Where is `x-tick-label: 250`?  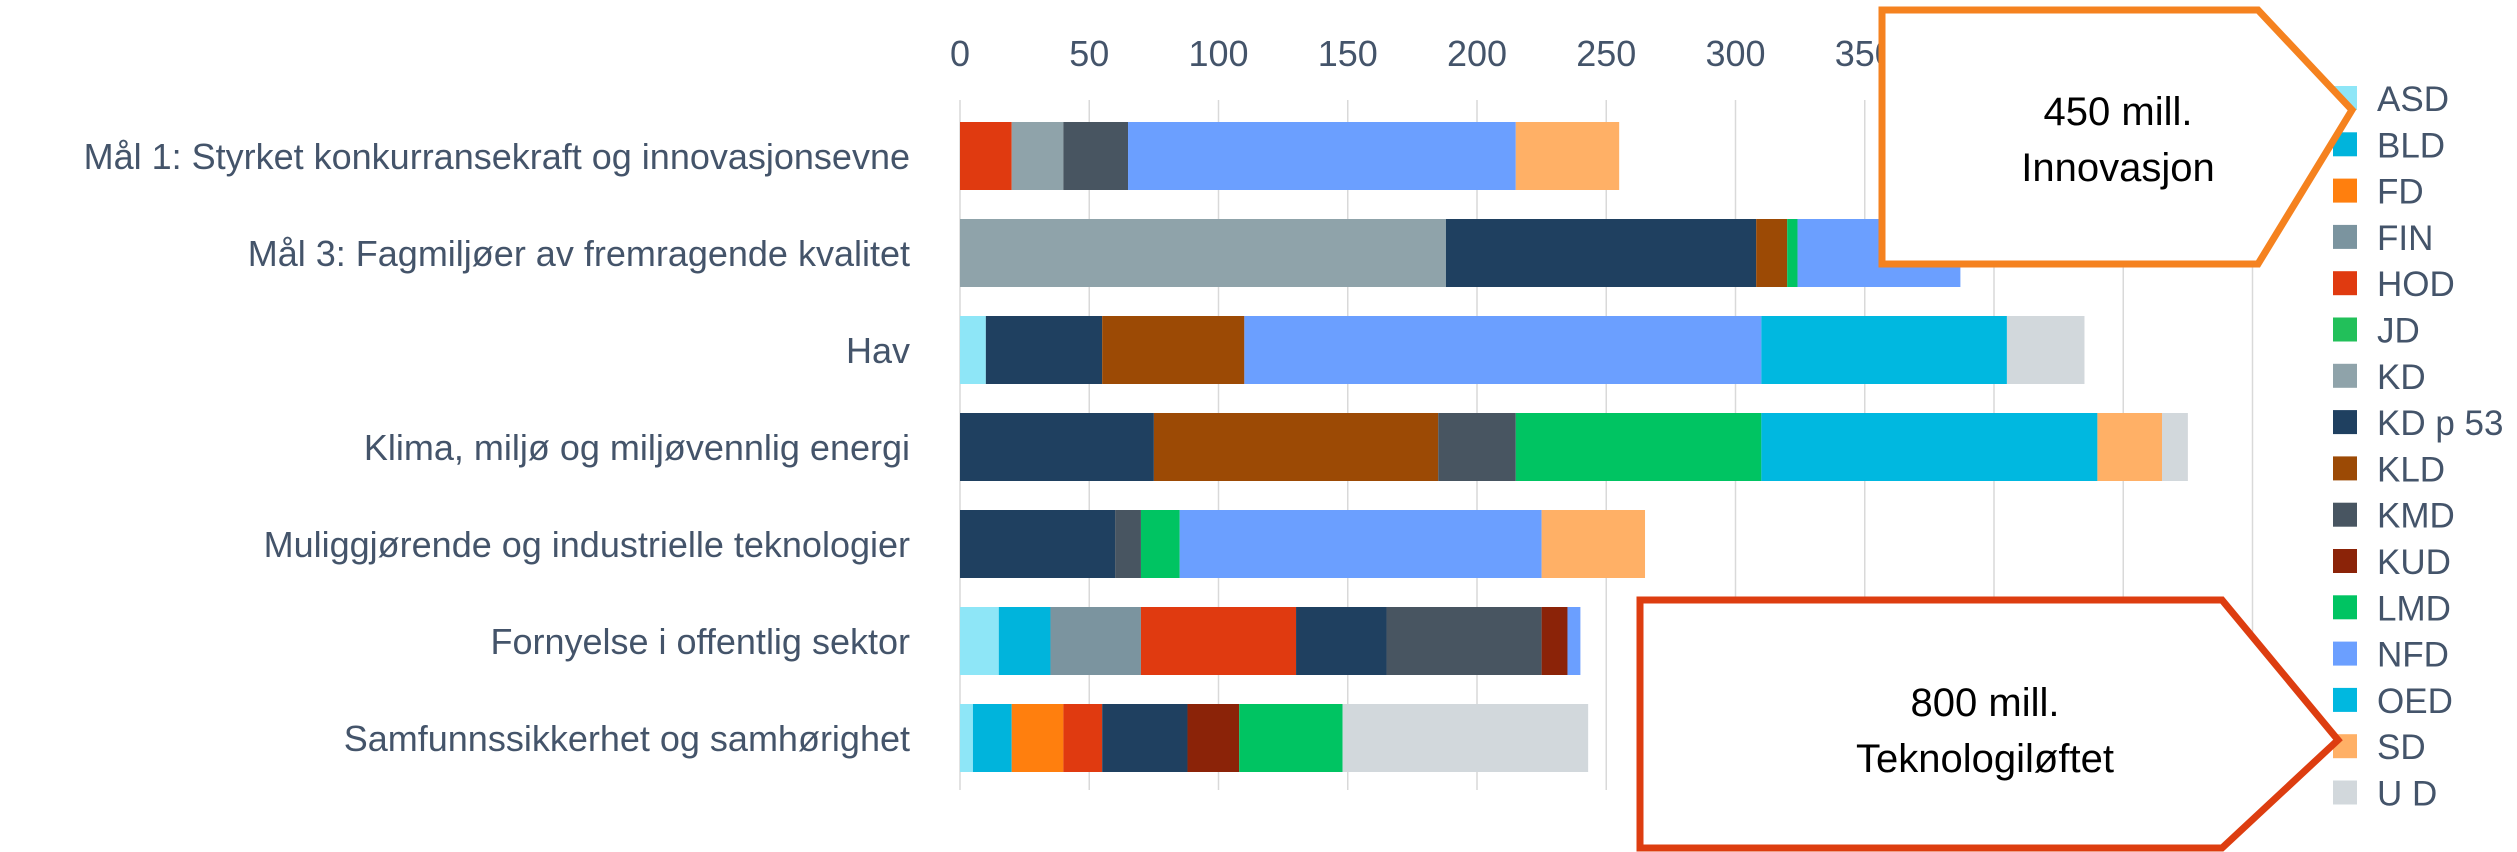 x-tick-label: 250 is located at coordinates (1606, 53).